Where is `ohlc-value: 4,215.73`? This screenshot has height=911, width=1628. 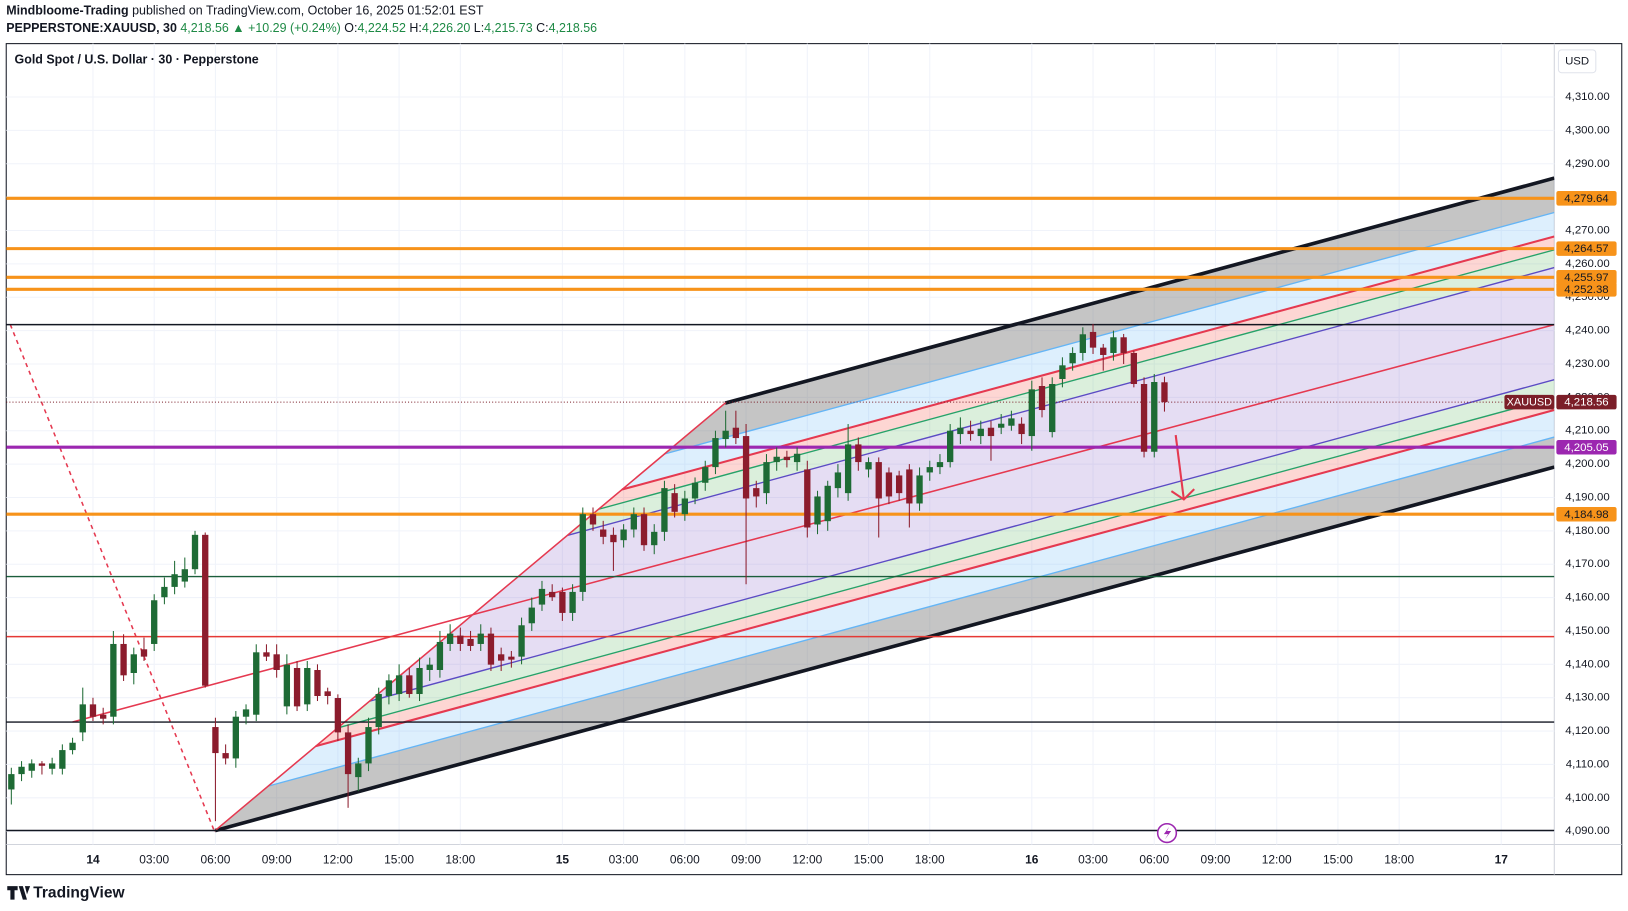
ohlc-value: 4,215.73 is located at coordinates (508, 28).